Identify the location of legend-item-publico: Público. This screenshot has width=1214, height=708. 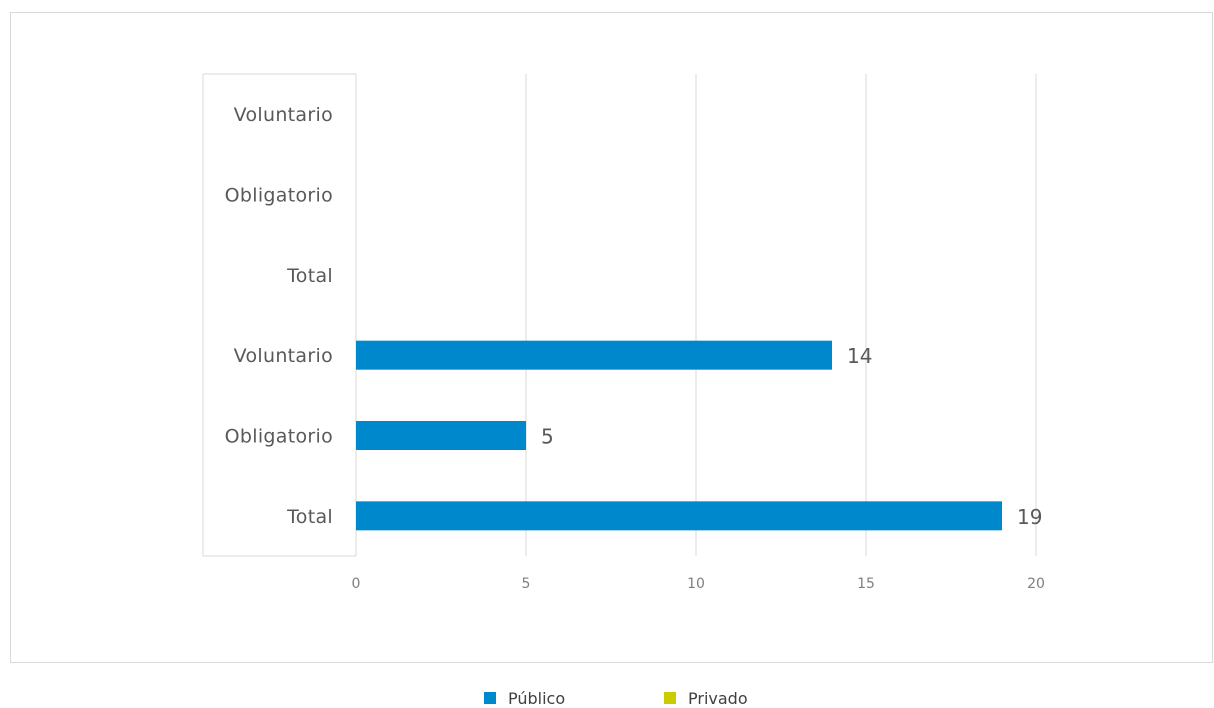
(524, 698).